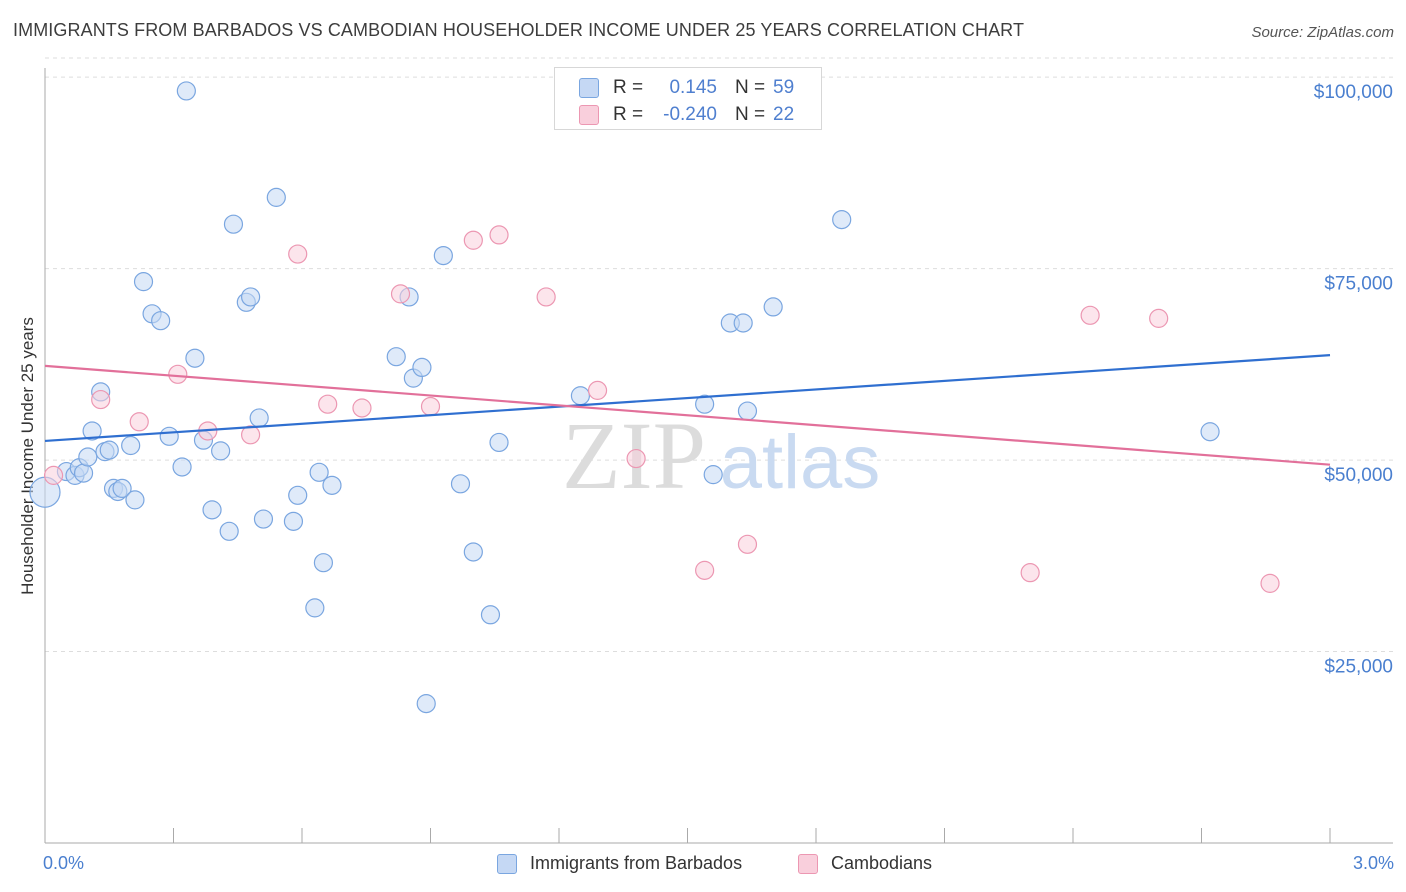 Image resolution: width=1406 pixels, height=892 pixels. Describe the element at coordinates (589, 88) in the screenshot. I see `stats-swatch-barbados` at that location.